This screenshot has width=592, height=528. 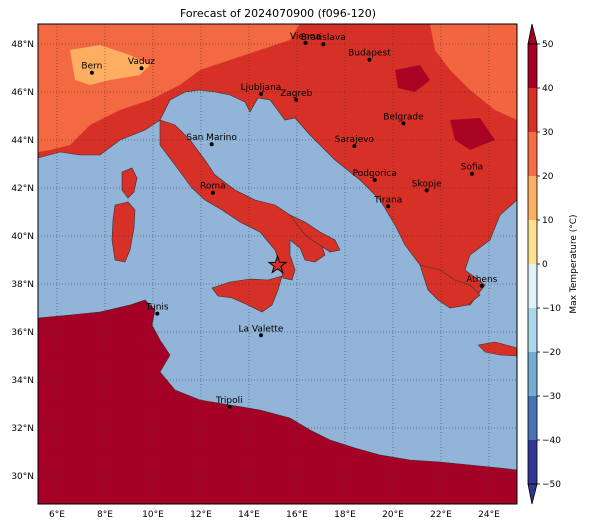 What do you see at coordinates (315, 233) in the screenshot?
I see `land-puglia` at bounding box center [315, 233].